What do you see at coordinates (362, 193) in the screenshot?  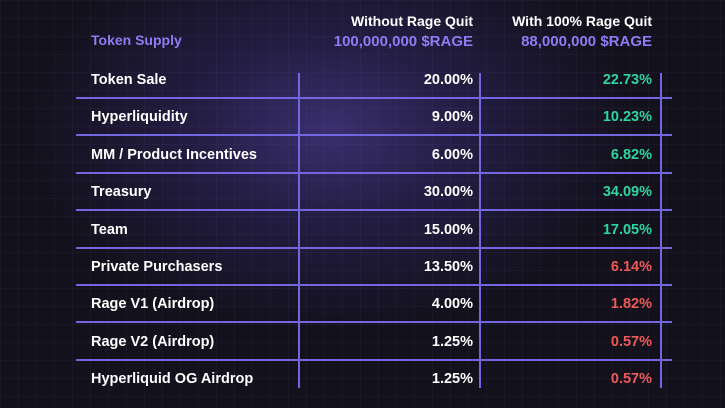 I see `table-row: Treasury 30.00% 34.09%` at bounding box center [362, 193].